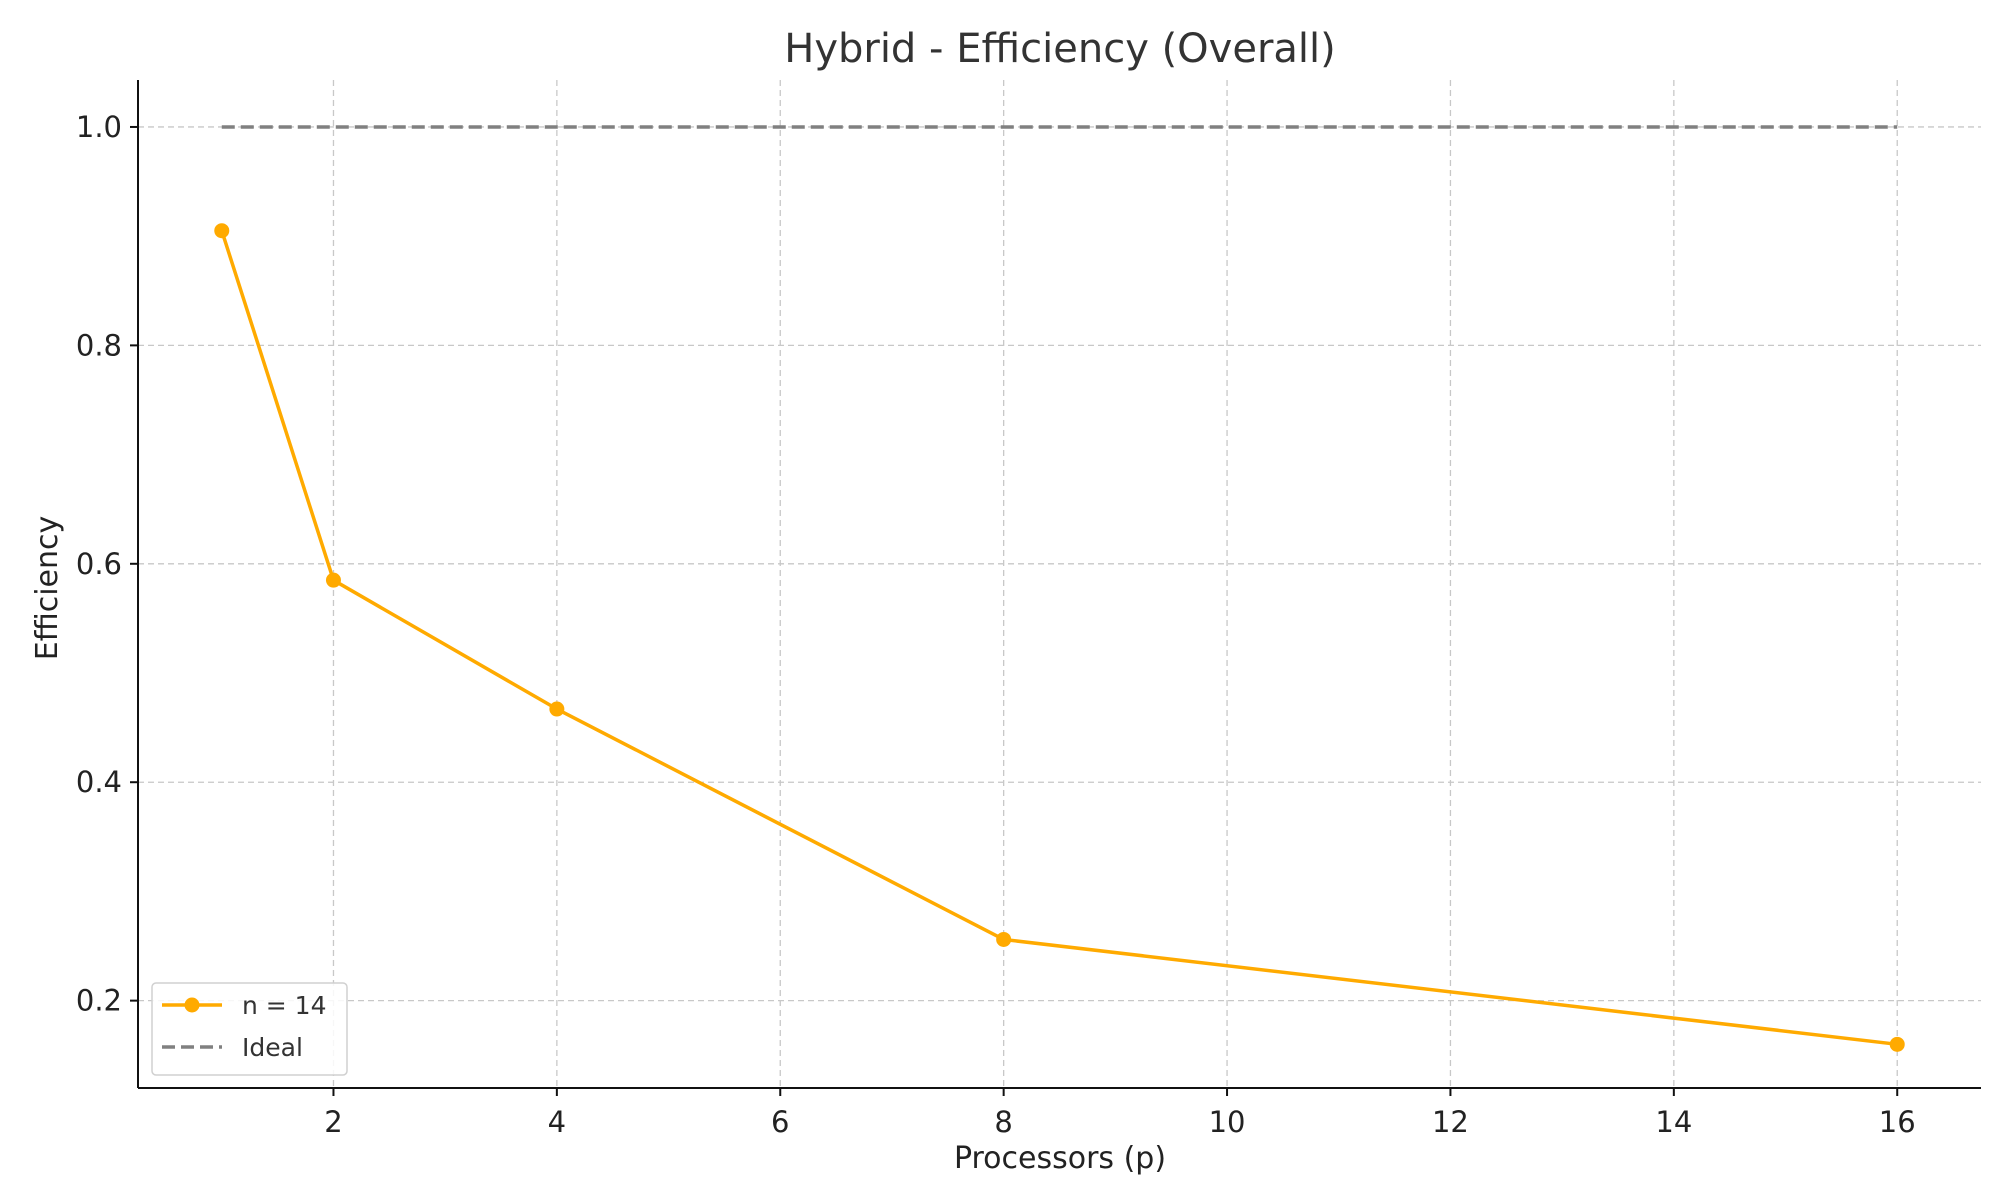  Describe the element at coordinates (284, 1005) in the screenshot. I see `legend-label: n = 14` at that location.